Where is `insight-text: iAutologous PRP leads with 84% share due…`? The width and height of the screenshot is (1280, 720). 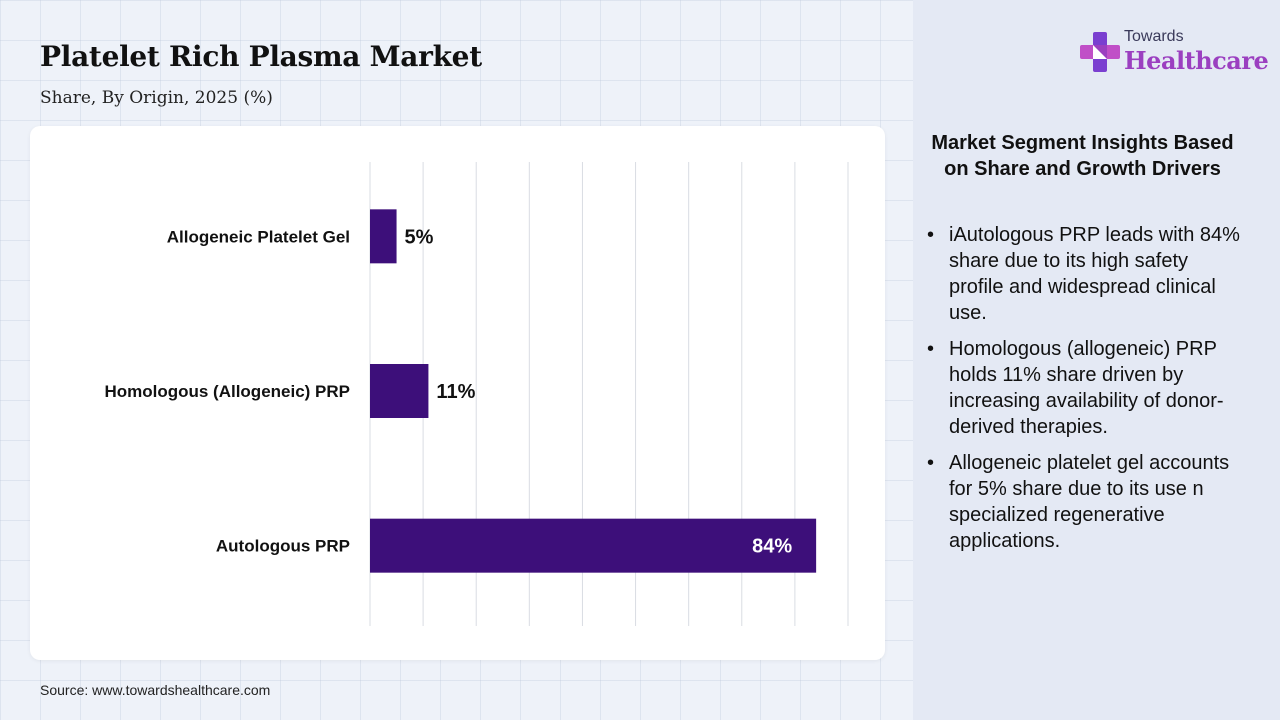 insight-text: iAutologous PRP leads with 84% share due… is located at coordinates (1094, 274).